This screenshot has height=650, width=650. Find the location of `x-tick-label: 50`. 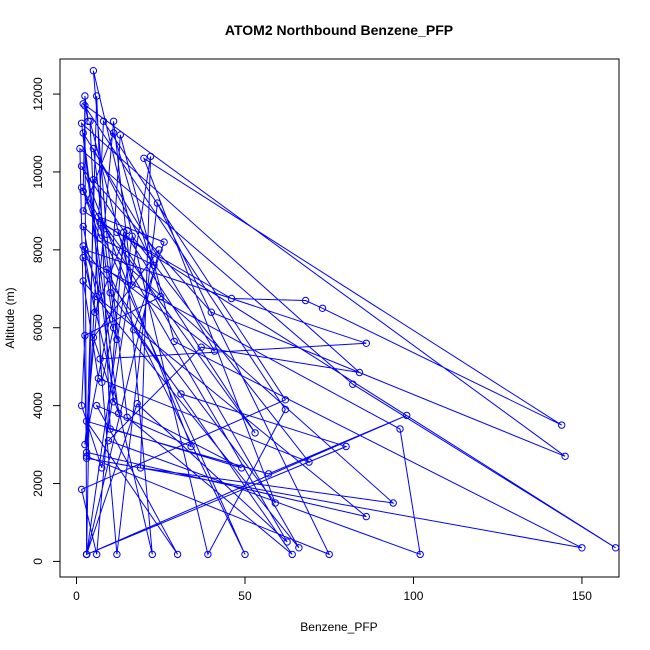

x-tick-label: 50 is located at coordinates (245, 596).